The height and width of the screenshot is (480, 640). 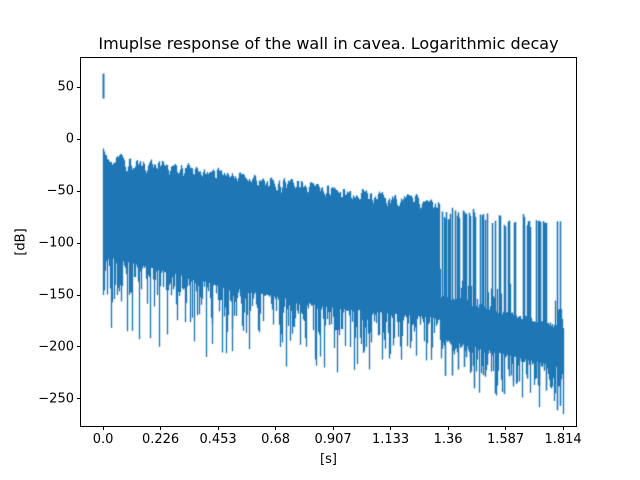 What do you see at coordinates (276, 439) in the screenshot?
I see `x-tick-label: 0.68` at bounding box center [276, 439].